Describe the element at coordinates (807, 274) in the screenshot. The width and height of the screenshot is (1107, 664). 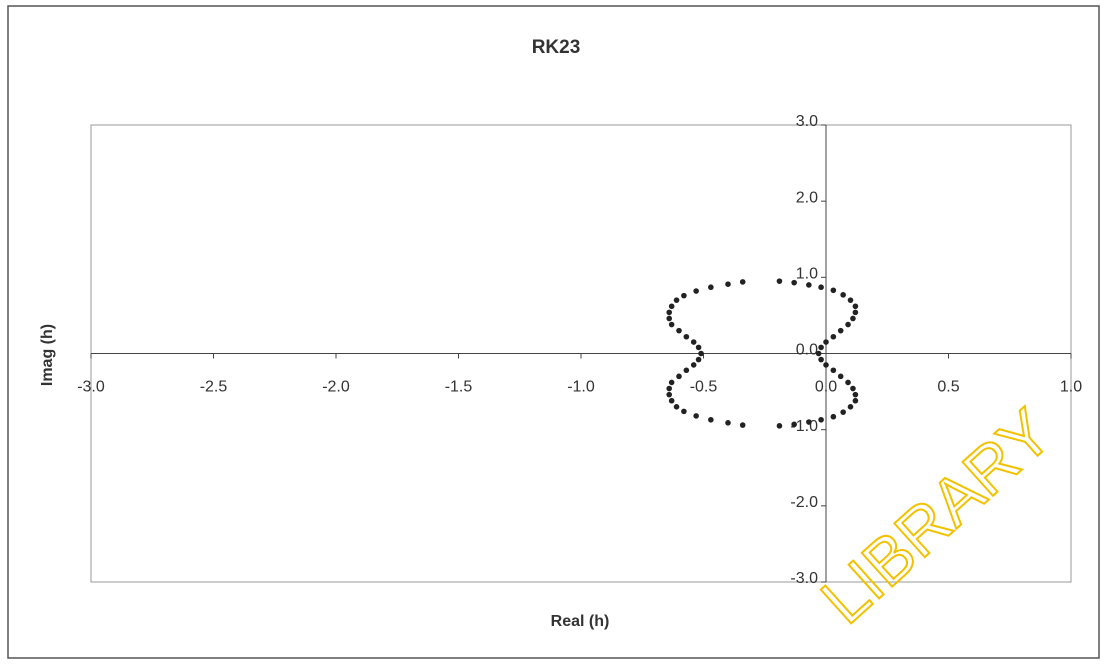
I see `y-tick-label: 1.0` at that location.